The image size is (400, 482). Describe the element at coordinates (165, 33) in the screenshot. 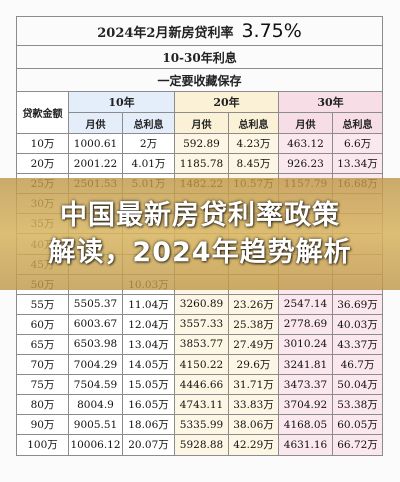

I see `table-title: 2024年2月新房贷利率` at that location.